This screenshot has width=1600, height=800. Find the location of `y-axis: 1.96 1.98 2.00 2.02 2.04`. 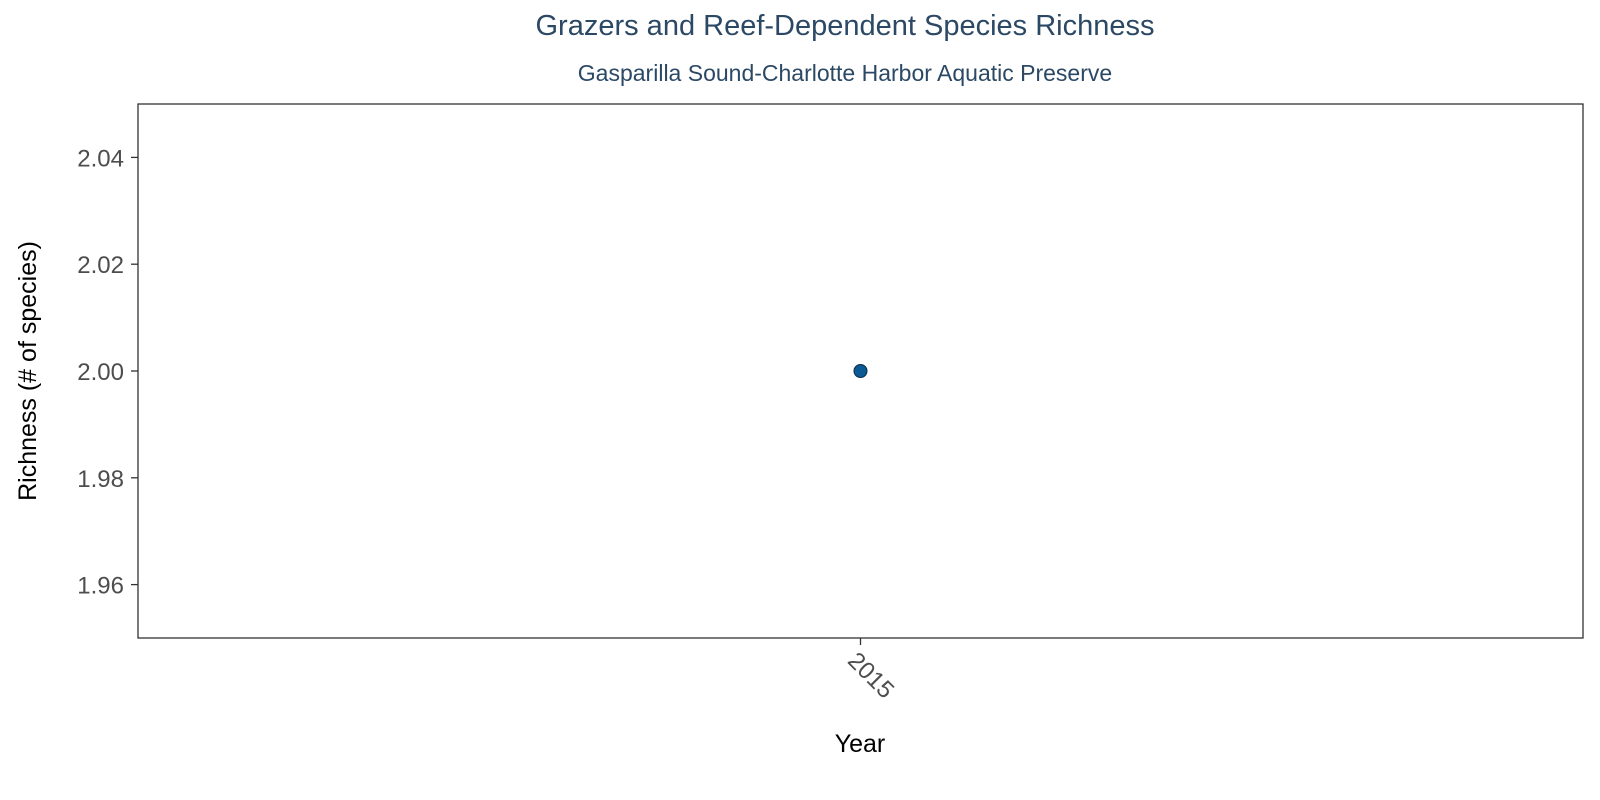

y-axis: 1.96 1.98 2.00 2.02 2.04 is located at coordinates (107, 372).